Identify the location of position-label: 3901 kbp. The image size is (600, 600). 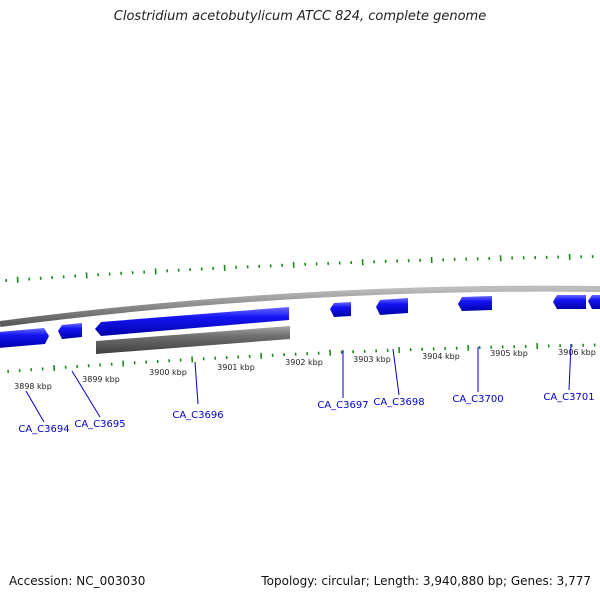
(236, 367).